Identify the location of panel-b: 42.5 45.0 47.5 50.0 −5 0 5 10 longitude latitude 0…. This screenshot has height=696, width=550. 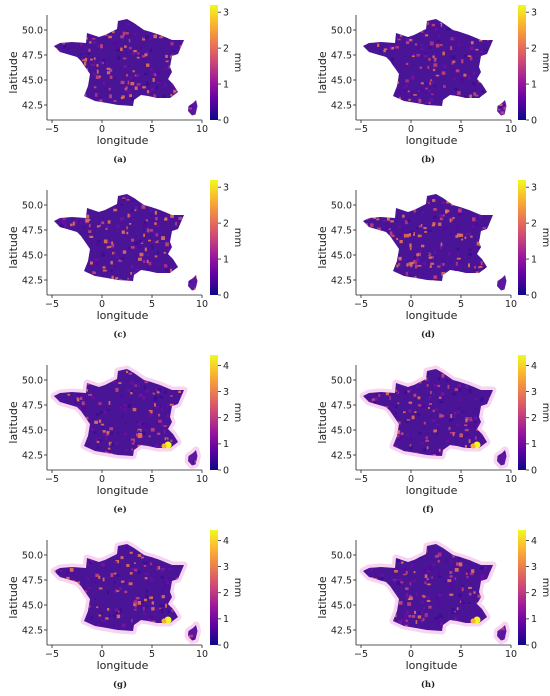
(433, 85).